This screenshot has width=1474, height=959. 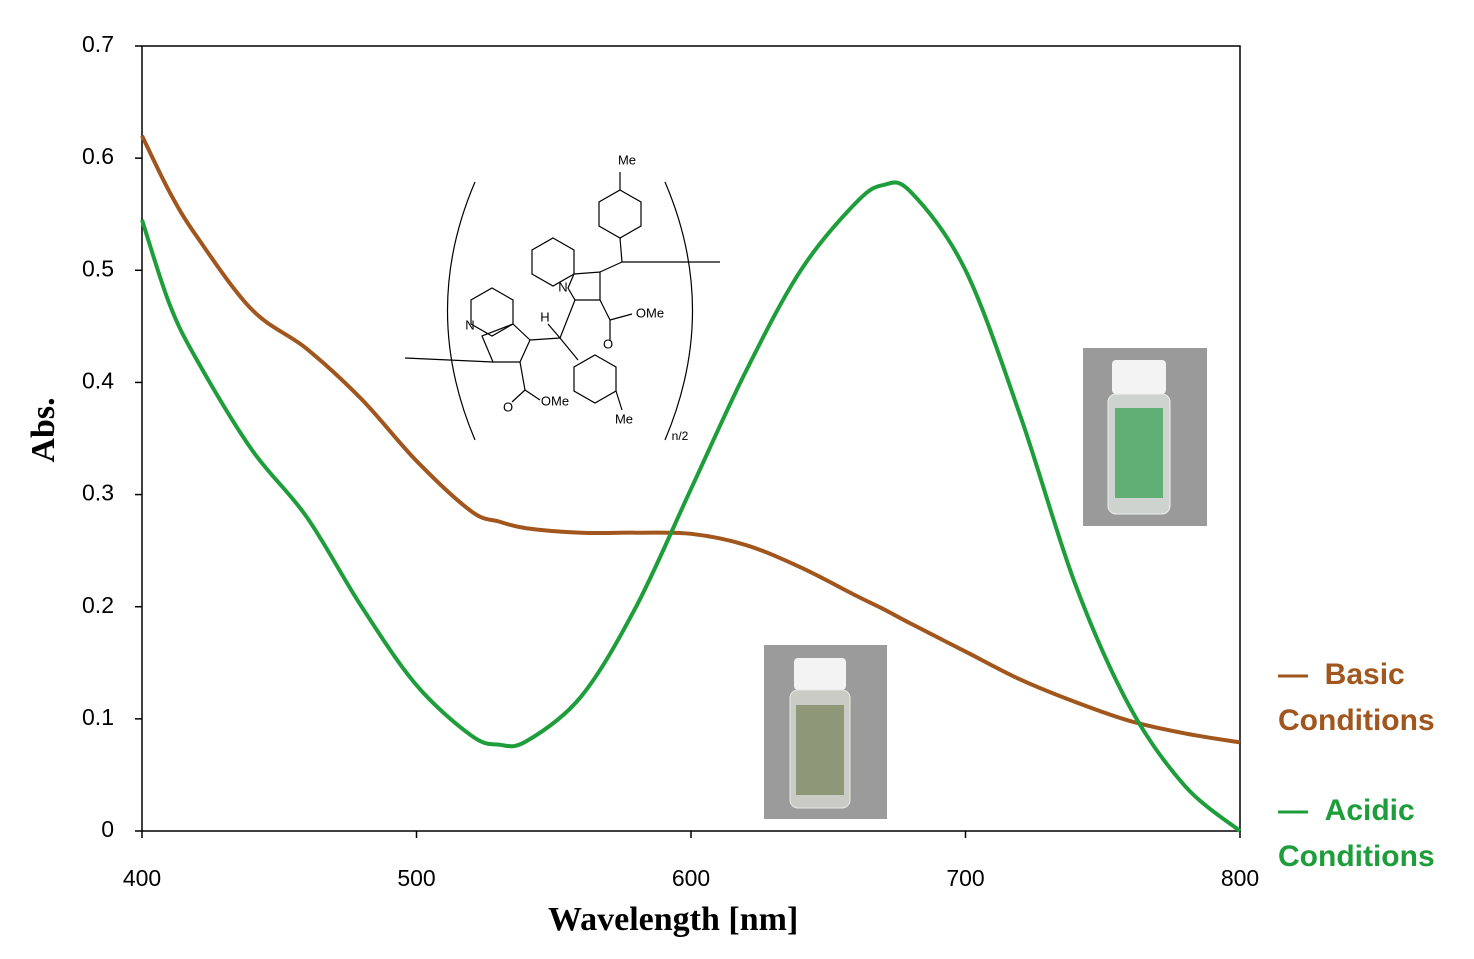 I want to click on y-tick-label: 0.7, so click(x=98, y=44).